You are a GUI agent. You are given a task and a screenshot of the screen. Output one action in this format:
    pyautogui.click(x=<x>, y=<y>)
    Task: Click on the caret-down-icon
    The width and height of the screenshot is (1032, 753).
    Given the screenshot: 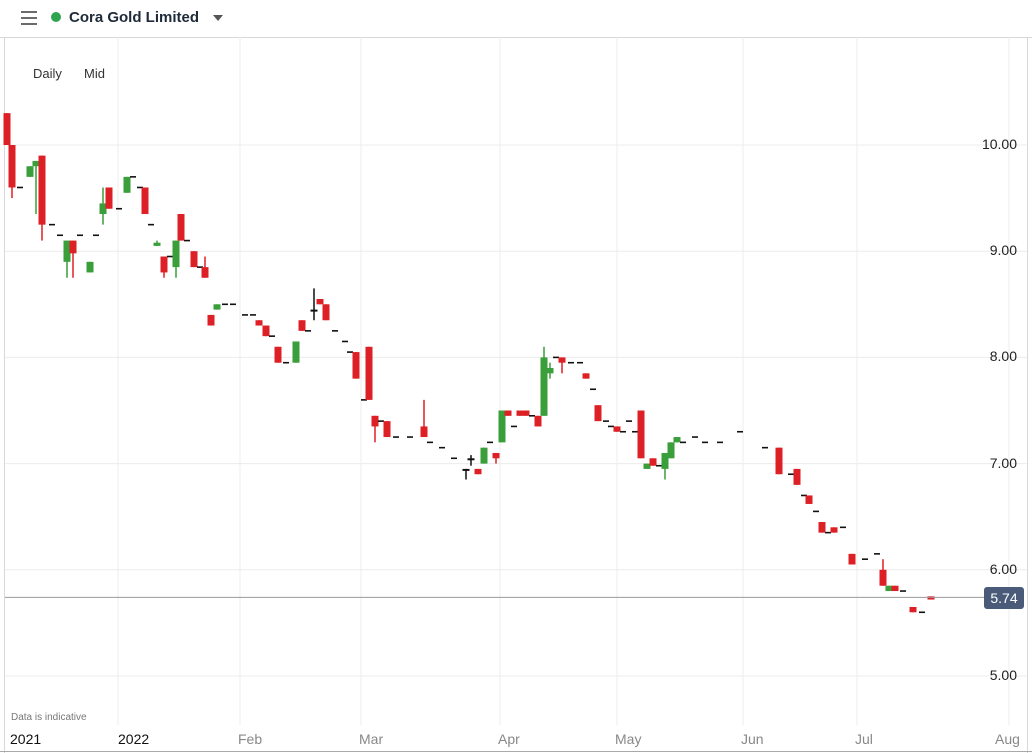 What is the action you would take?
    pyautogui.click(x=218, y=18)
    